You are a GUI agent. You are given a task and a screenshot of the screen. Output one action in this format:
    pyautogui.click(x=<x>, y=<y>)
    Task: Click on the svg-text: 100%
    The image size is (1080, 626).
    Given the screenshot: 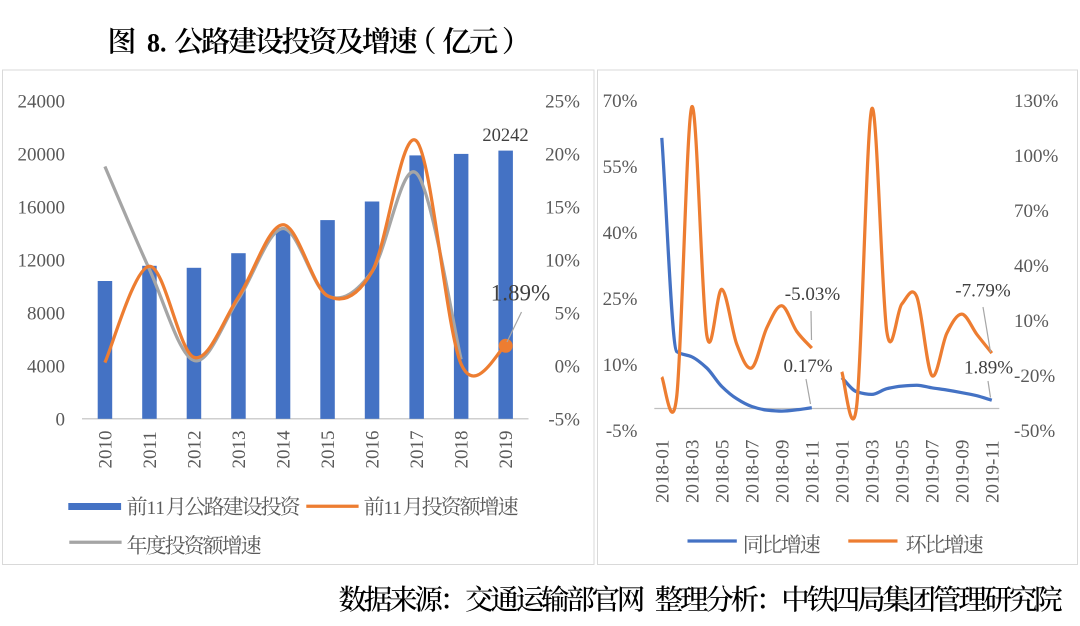 What is the action you would take?
    pyautogui.click(x=1036, y=156)
    